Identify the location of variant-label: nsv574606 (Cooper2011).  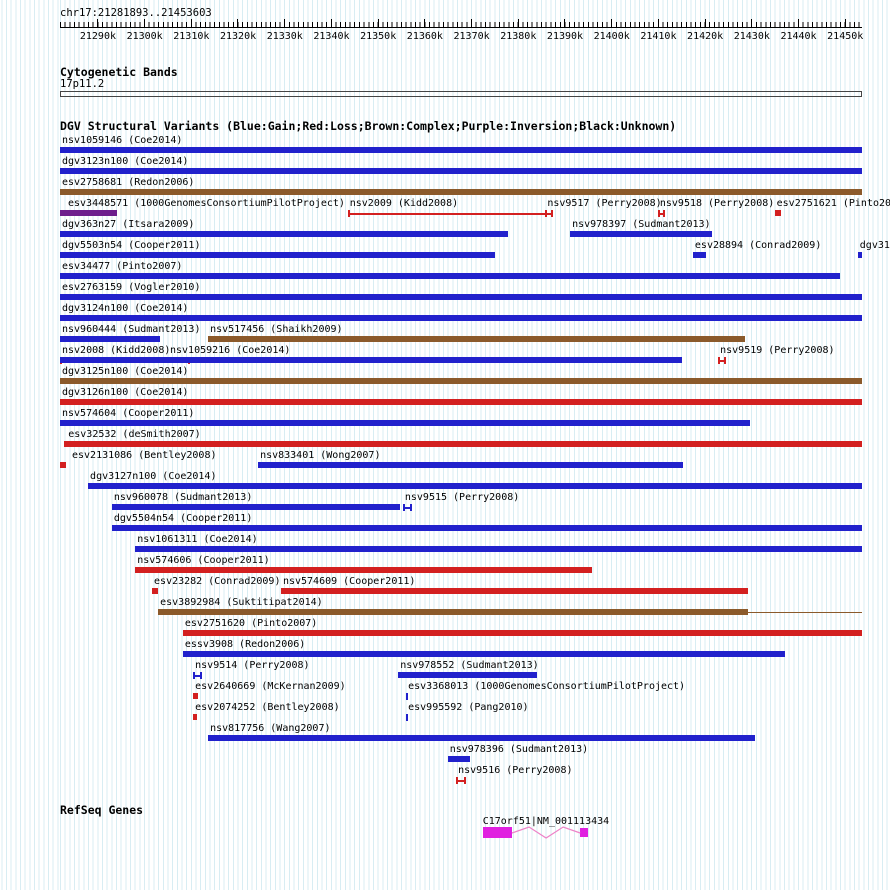
(203, 560).